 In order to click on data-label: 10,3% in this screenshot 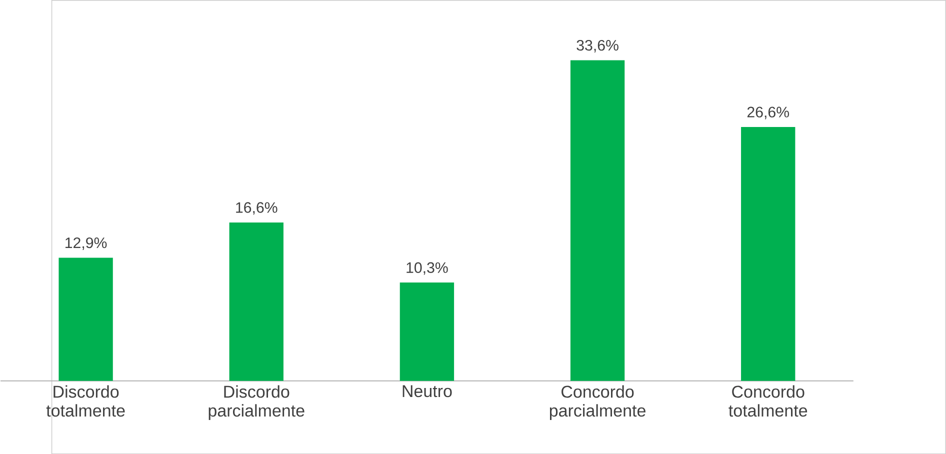, I will do `click(427, 268)`.